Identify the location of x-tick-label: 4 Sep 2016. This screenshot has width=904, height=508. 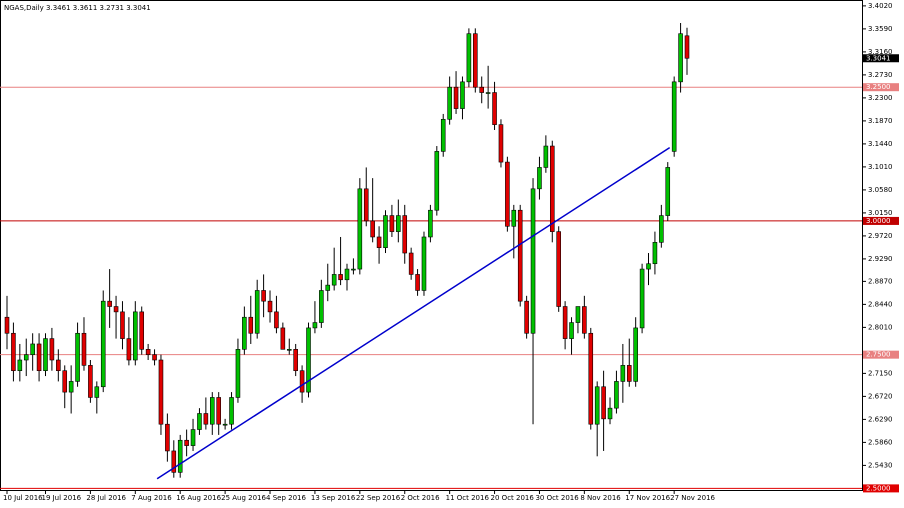
(286, 498).